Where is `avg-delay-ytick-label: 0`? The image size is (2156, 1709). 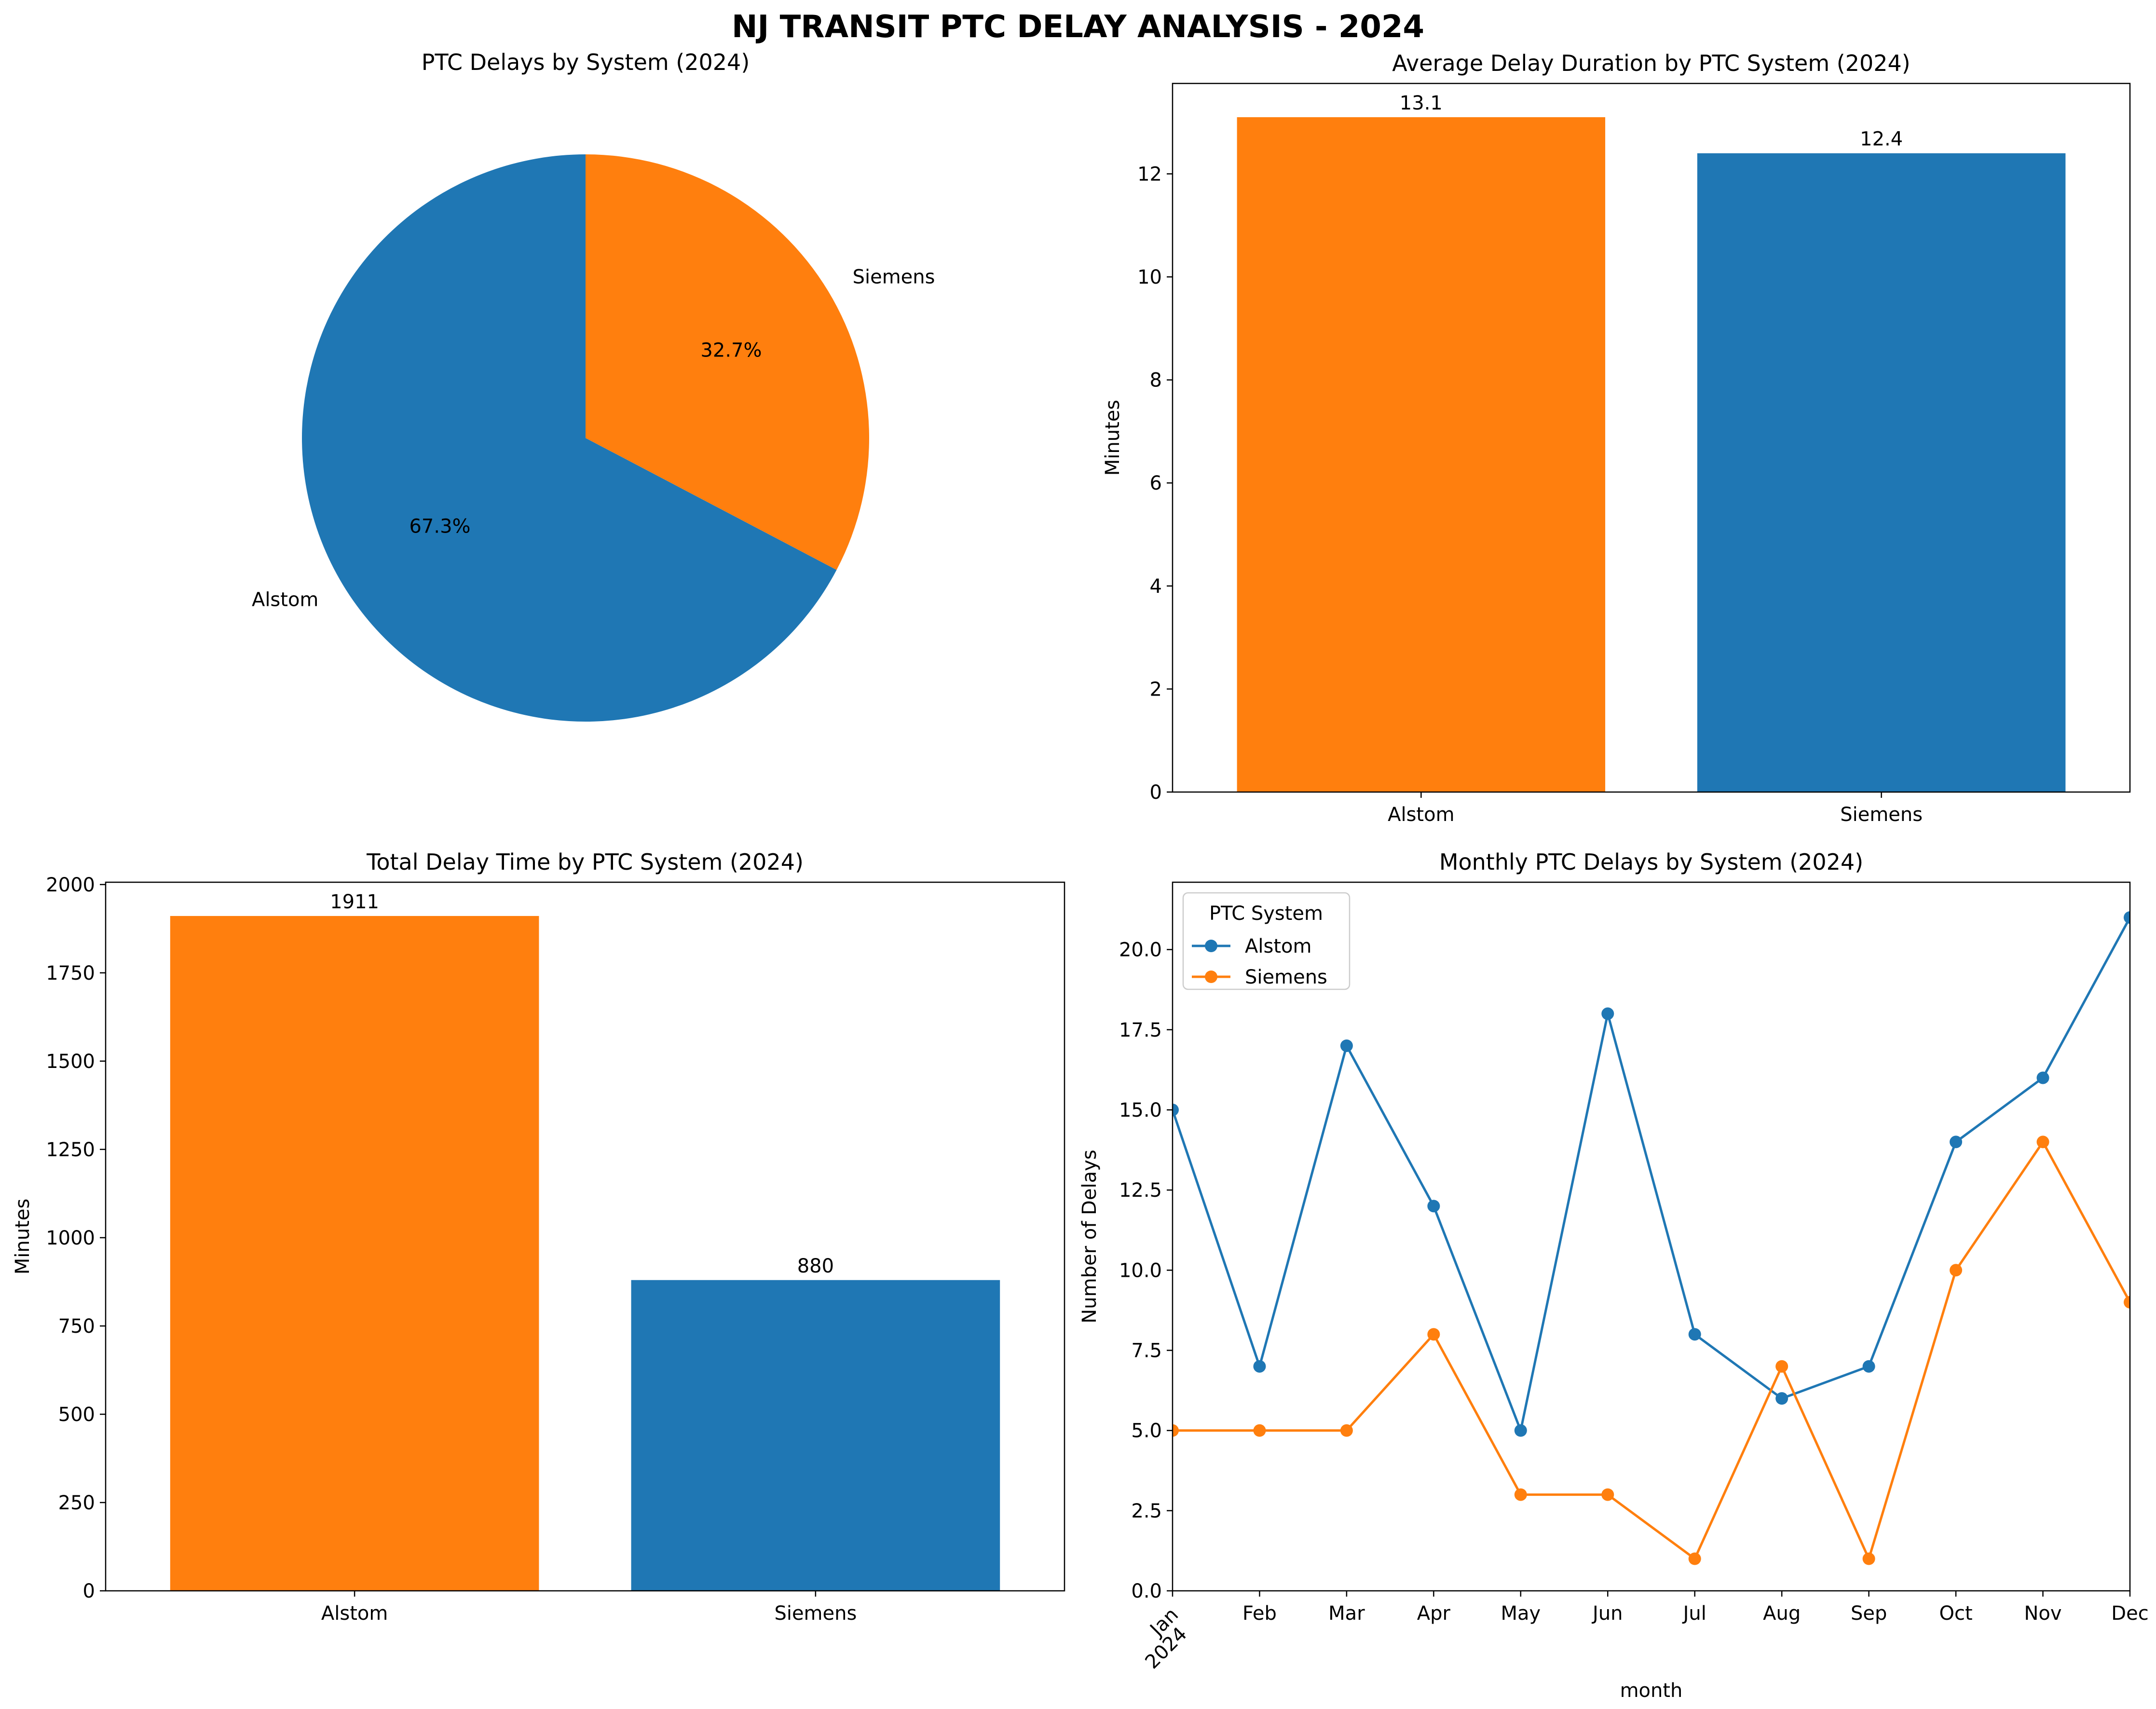 avg-delay-ytick-label: 0 is located at coordinates (1156, 792).